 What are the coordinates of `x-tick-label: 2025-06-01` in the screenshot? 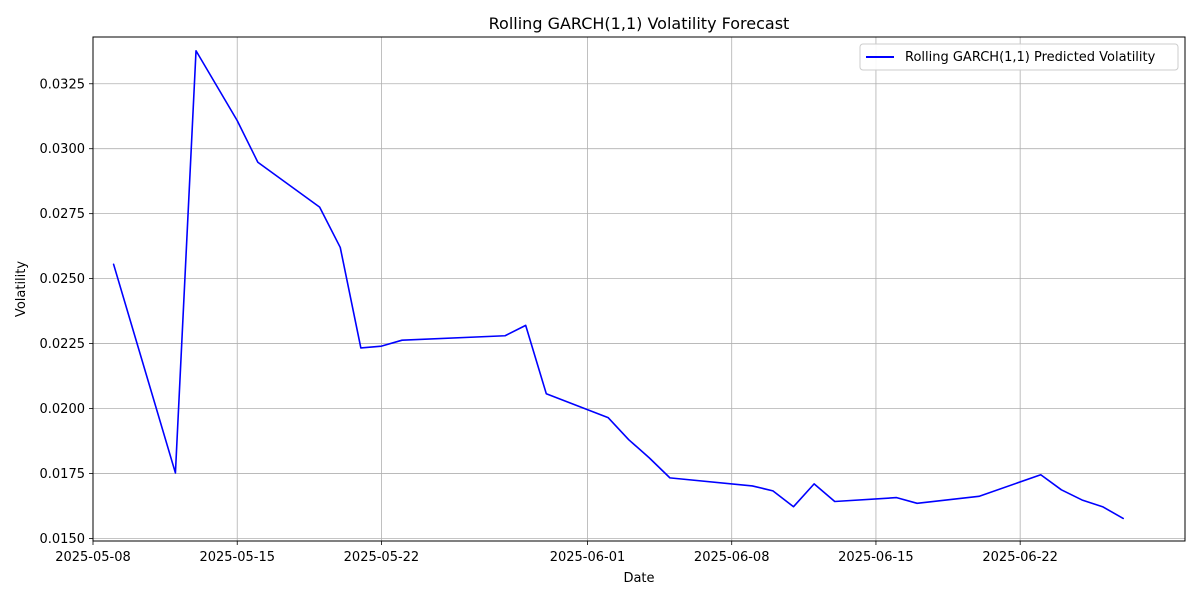 It's located at (588, 557).